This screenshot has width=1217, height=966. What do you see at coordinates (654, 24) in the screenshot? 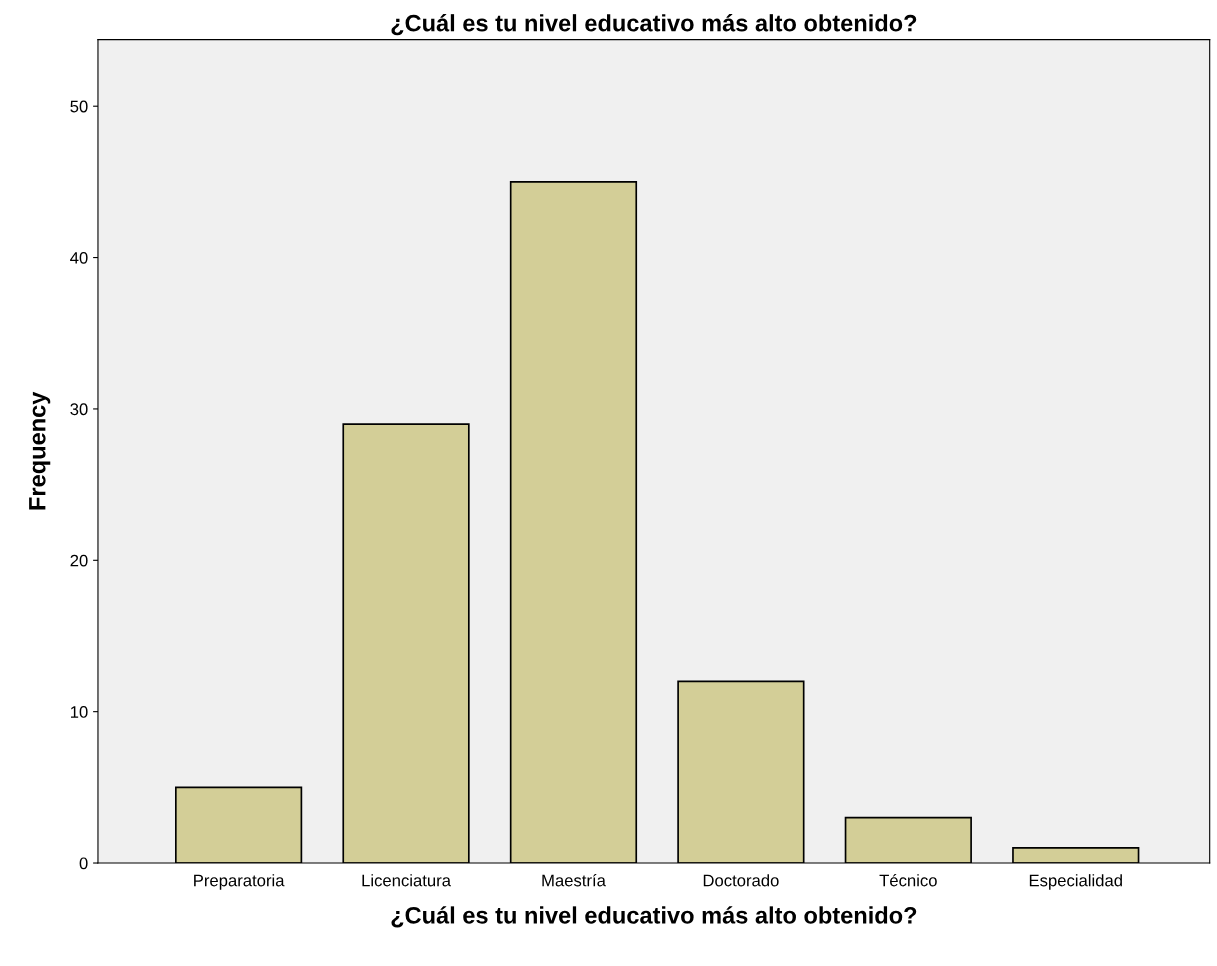
I see `chart-title: ¿Cuál es tu nivel educativo más alto obtenido?` at bounding box center [654, 24].